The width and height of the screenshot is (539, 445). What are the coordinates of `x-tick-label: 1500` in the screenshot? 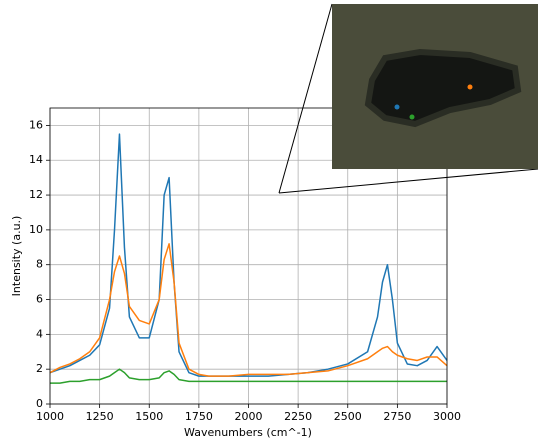 It's located at (149, 416).